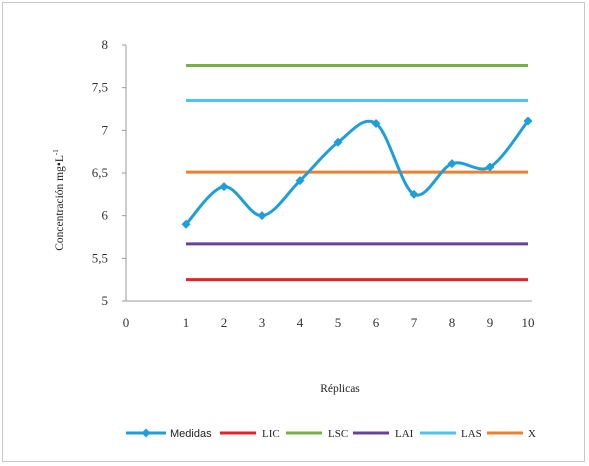  Describe the element at coordinates (105, 215) in the screenshot. I see `y-tick-label: 6` at that location.